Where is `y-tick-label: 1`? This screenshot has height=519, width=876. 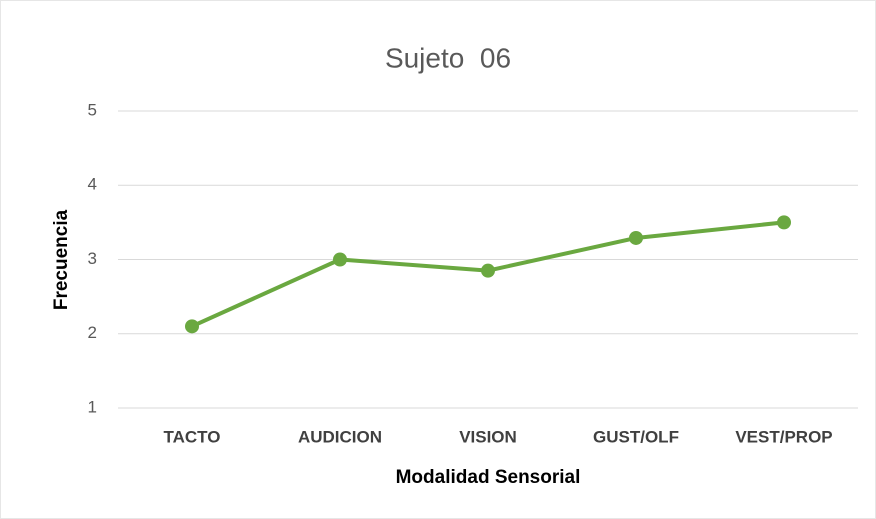
y-tick-label: 1 is located at coordinates (92, 406).